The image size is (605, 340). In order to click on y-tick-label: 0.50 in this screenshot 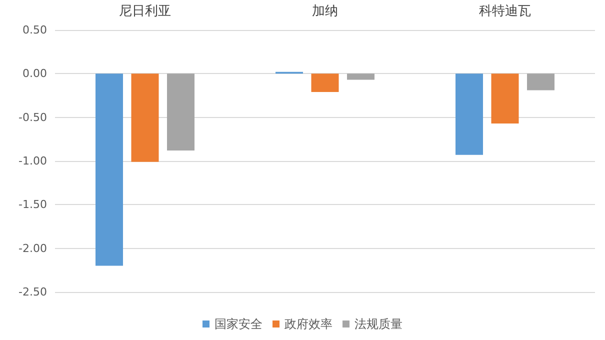, I will do `click(34, 30)`.